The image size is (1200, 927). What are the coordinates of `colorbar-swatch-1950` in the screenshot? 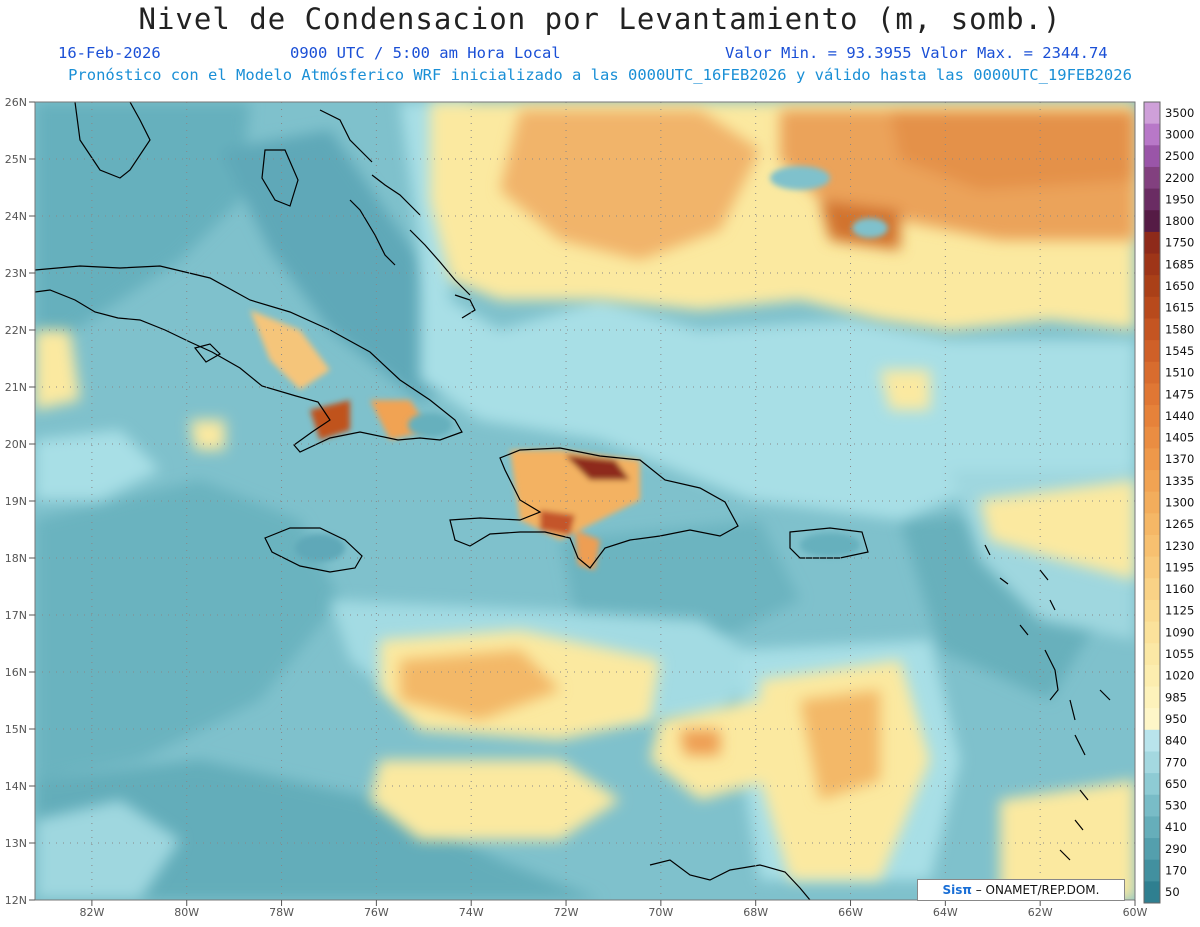 It's located at (1152, 199).